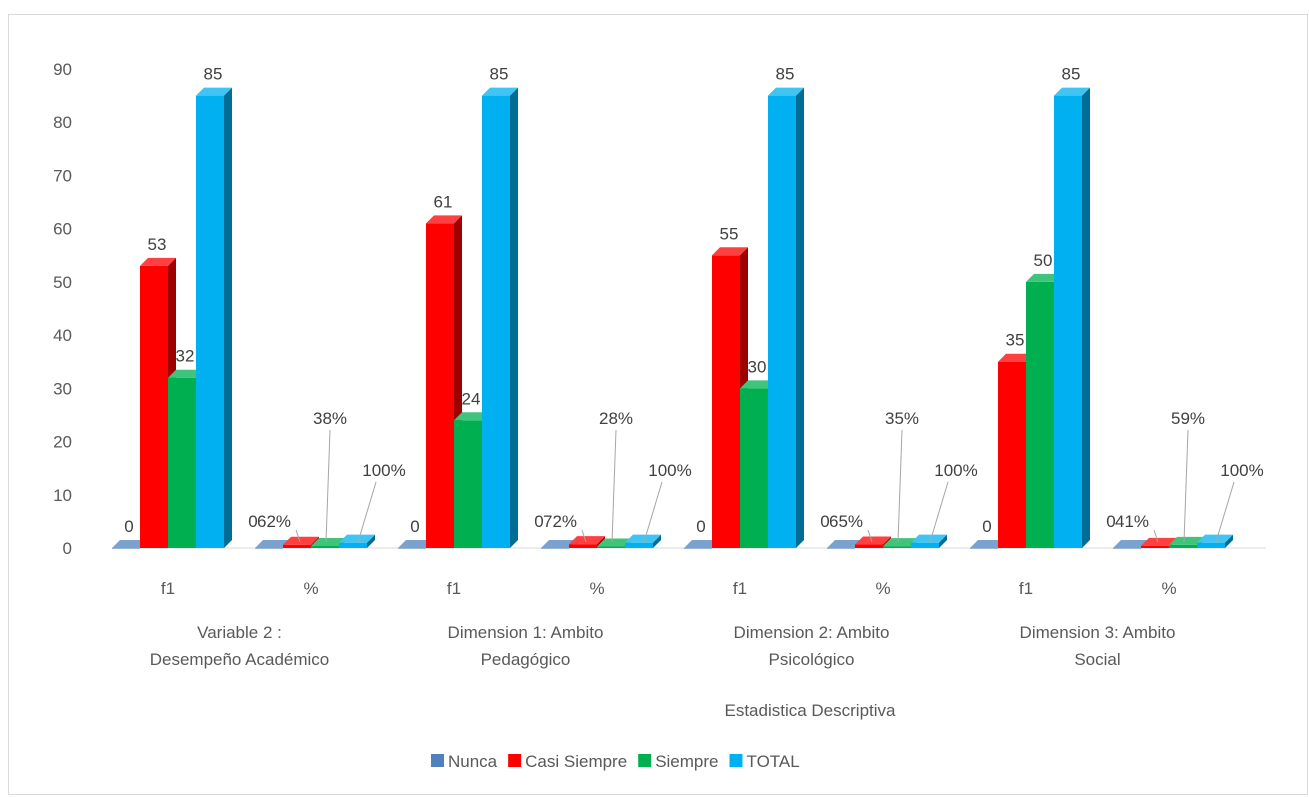  What do you see at coordinates (729, 233) in the screenshot?
I see `data-label: 55` at bounding box center [729, 233].